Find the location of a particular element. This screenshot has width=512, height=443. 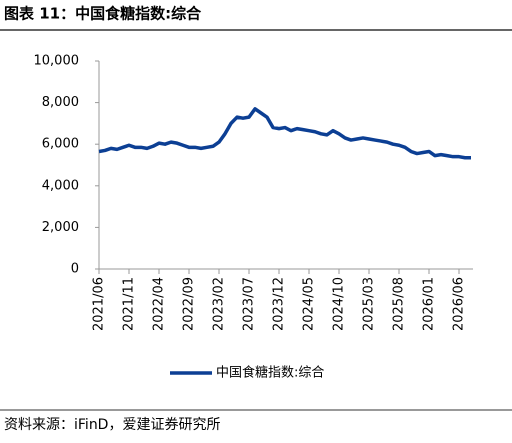

y-tick-label: 0 is located at coordinates (75, 269).